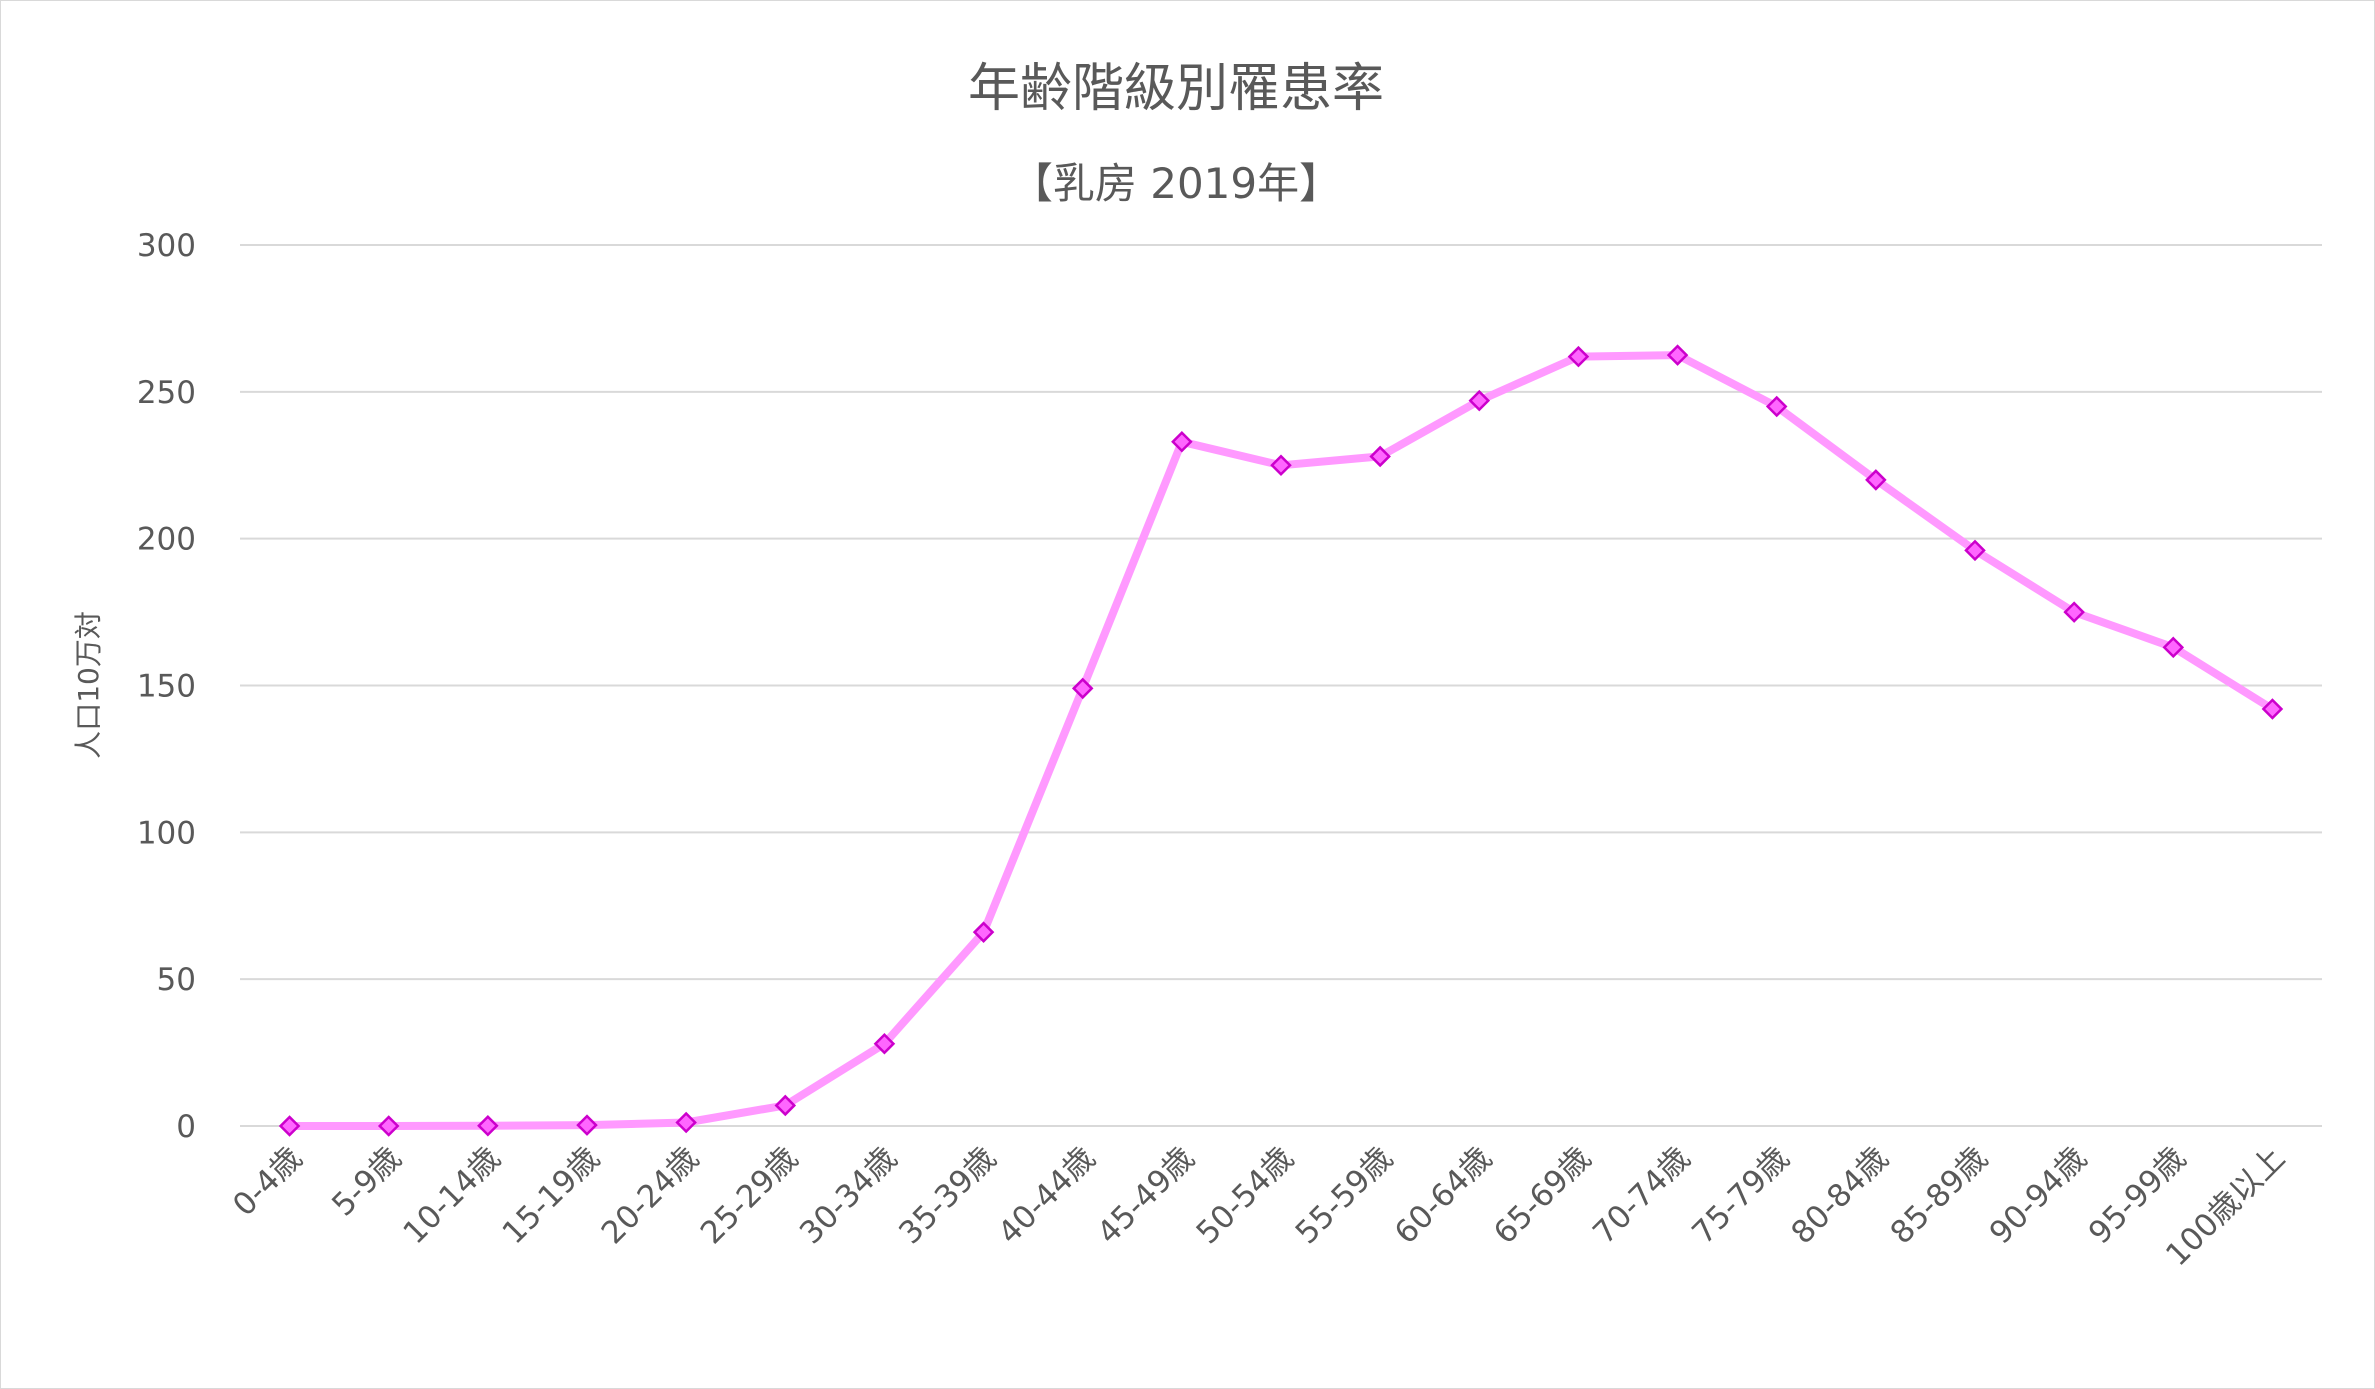 Image resolution: width=2375 pixels, height=1389 pixels. What do you see at coordinates (848, 1195) in the screenshot?
I see `x-tick-label: 30-34歳` at bounding box center [848, 1195].